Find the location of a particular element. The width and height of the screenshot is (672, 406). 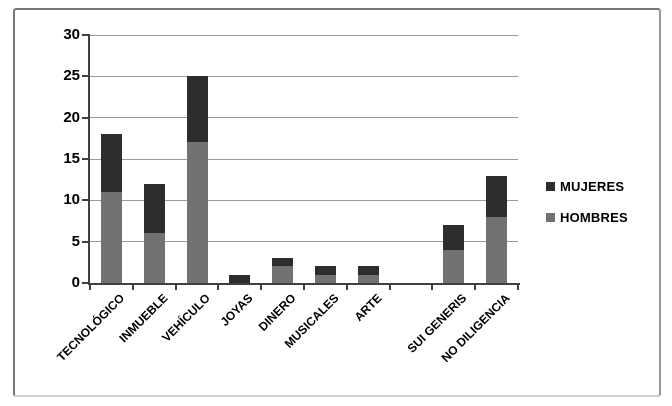

bar-segment-arte-hombres is located at coordinates (368, 278).